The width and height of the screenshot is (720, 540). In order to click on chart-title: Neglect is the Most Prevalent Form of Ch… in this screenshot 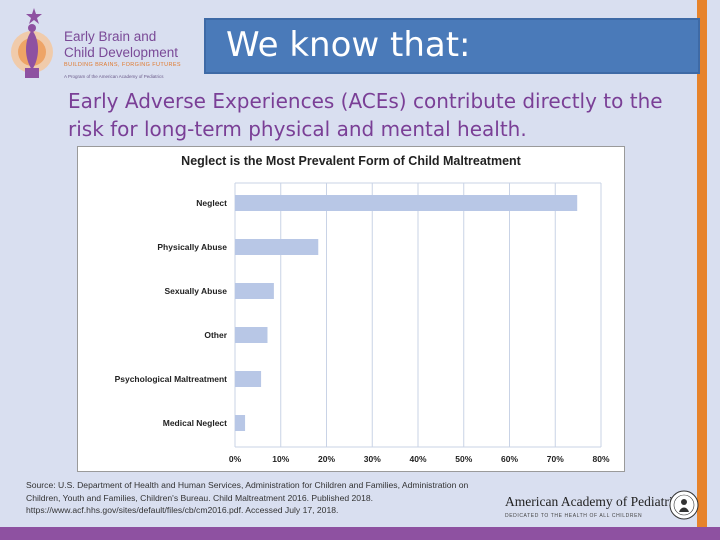, I will do `click(351, 161)`.